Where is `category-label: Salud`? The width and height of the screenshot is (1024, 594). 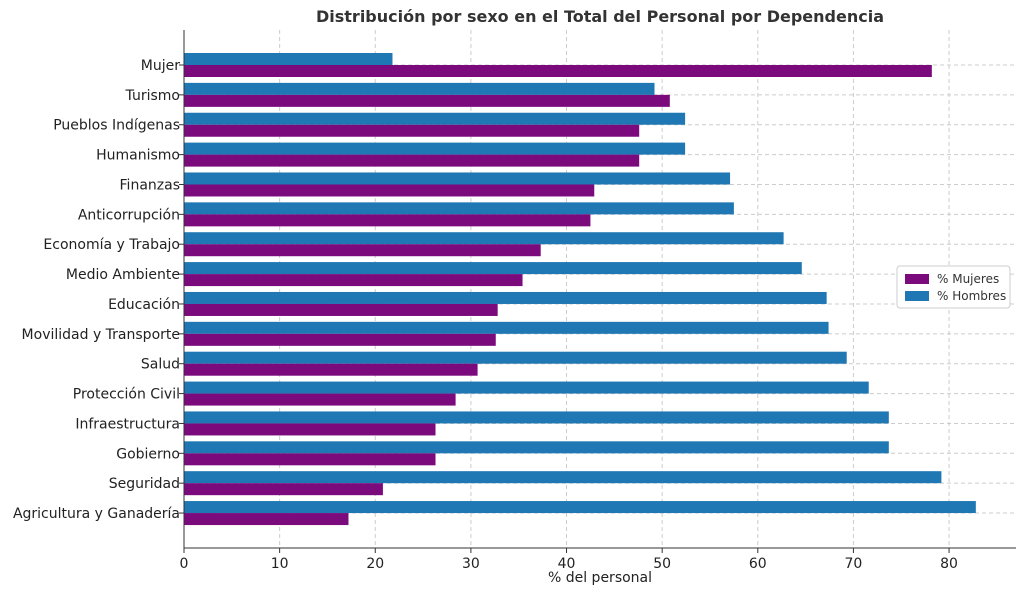 category-label: Salud is located at coordinates (160, 365).